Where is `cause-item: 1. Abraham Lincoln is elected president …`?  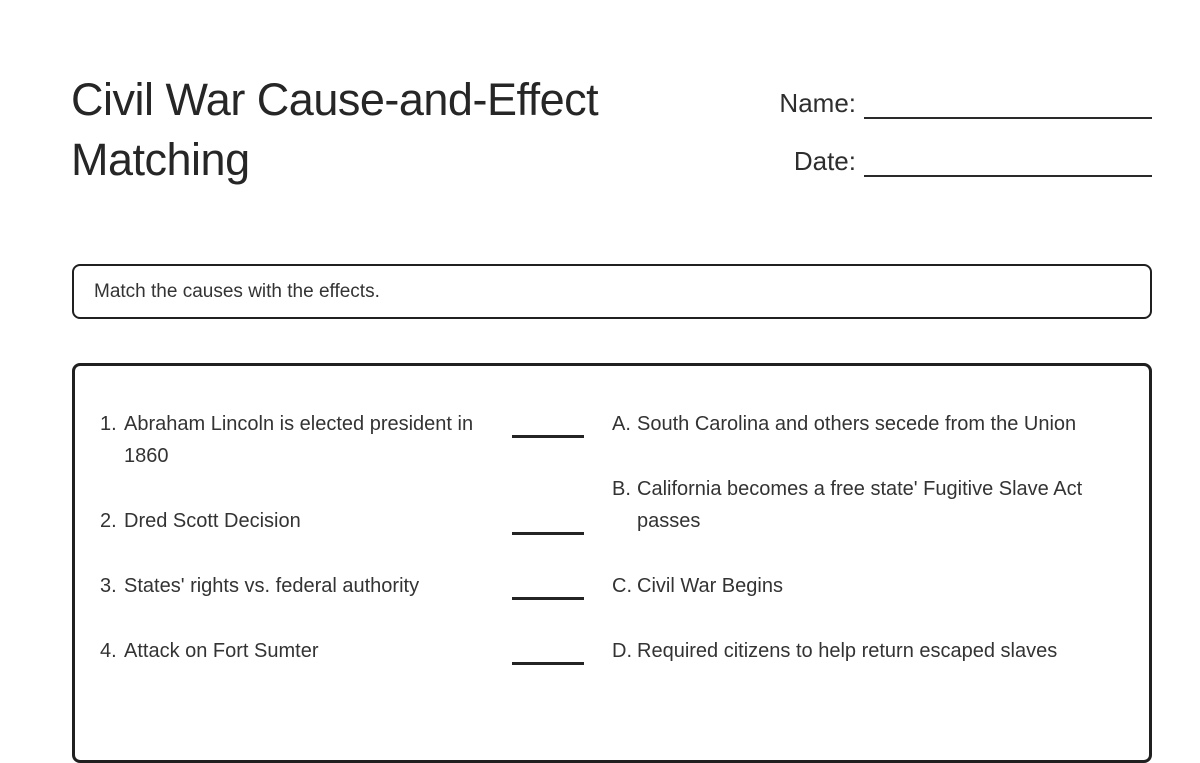
cause-item: 1. Abraham Lincoln is elected president … is located at coordinates (342, 440).